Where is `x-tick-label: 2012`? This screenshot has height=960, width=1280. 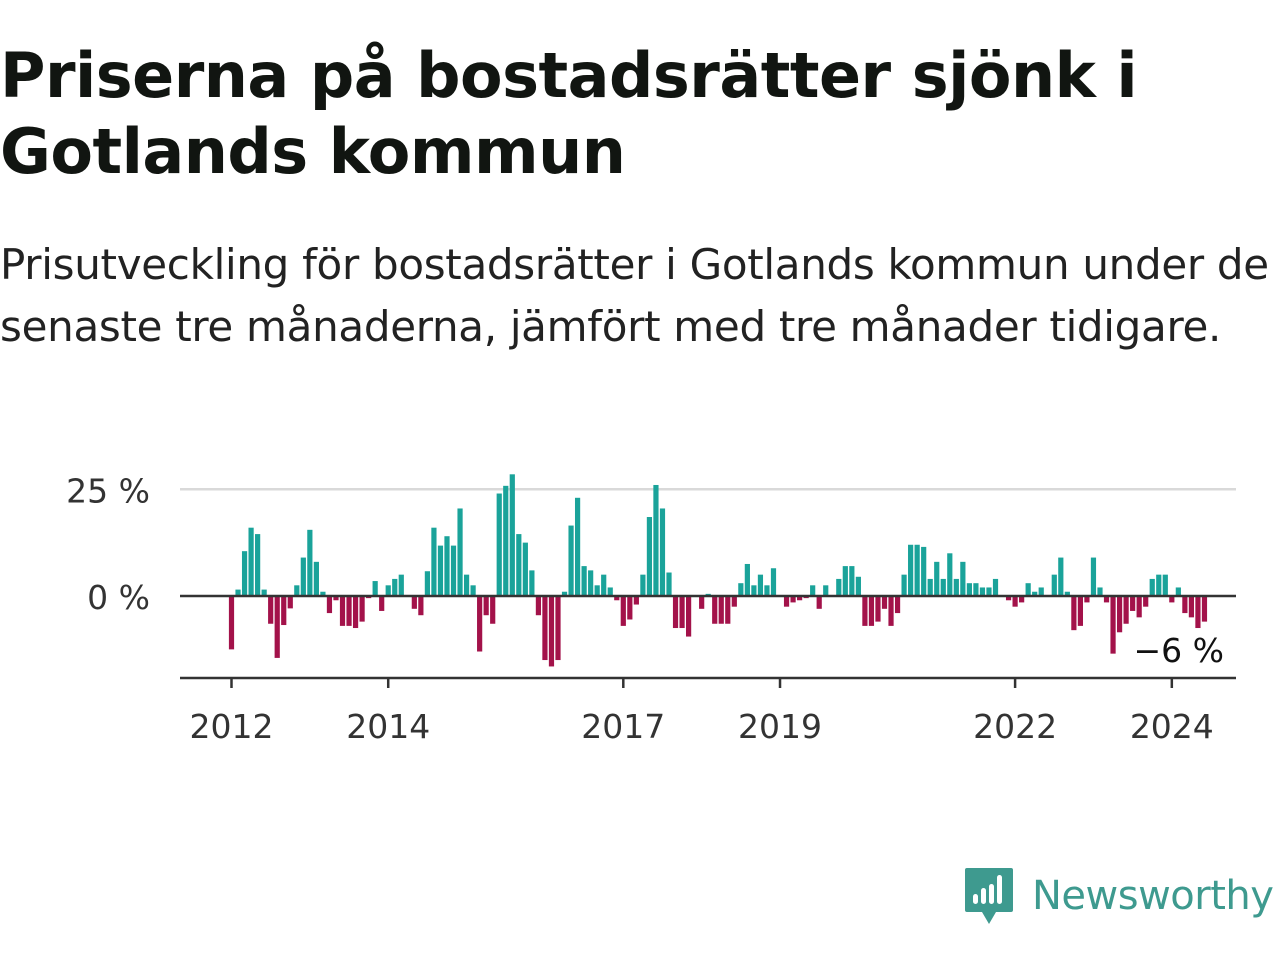 x-tick-label: 2012 is located at coordinates (232, 726).